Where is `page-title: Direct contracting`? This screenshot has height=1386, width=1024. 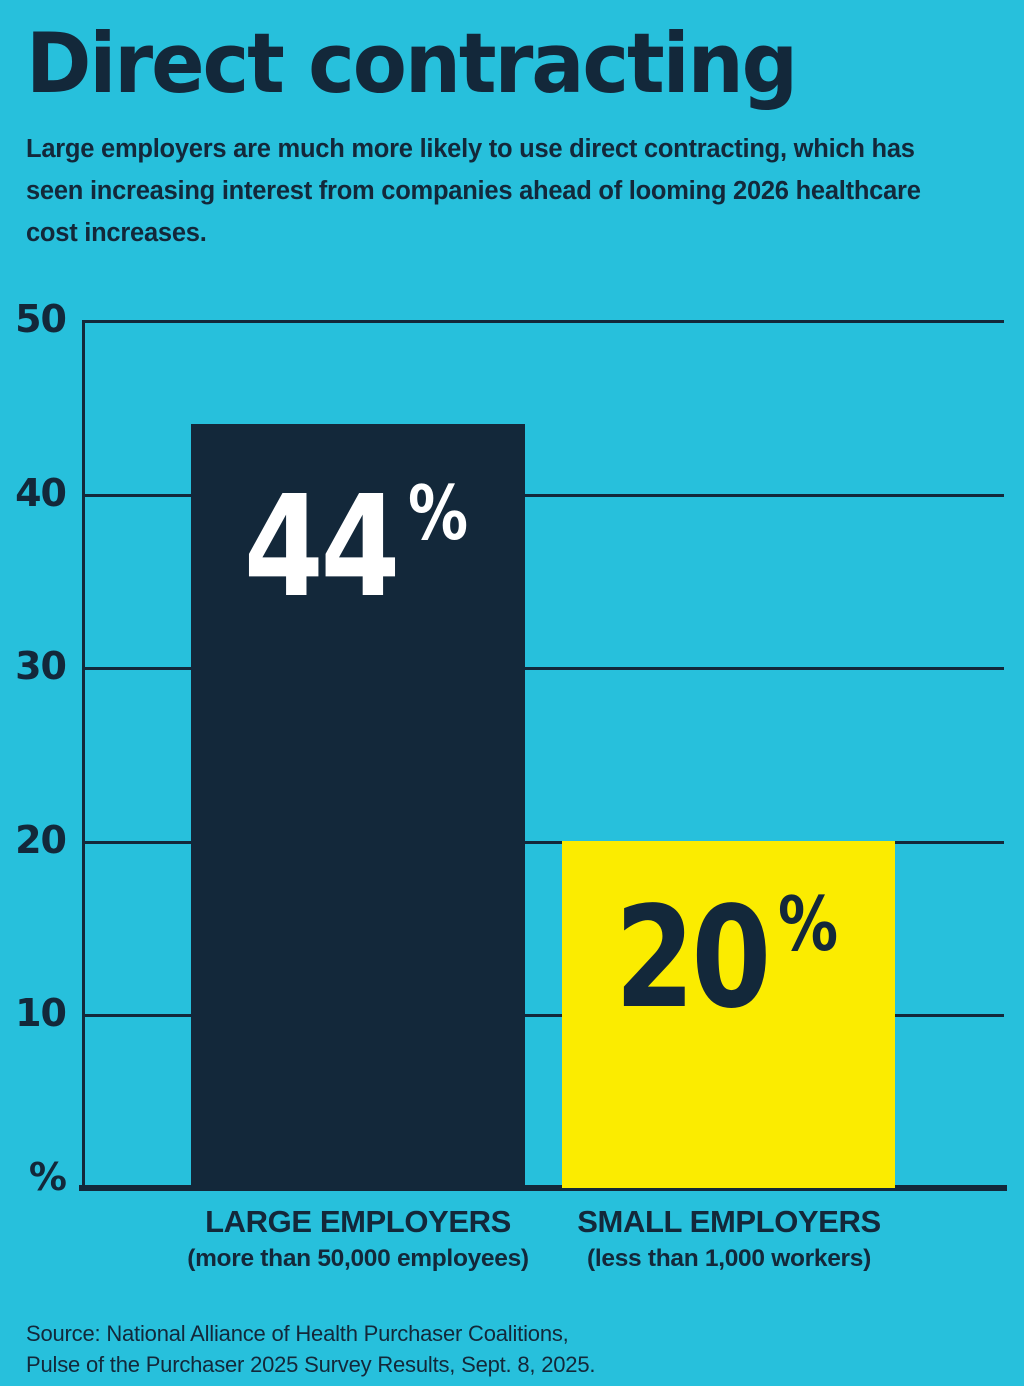
page-title: Direct contracting is located at coordinates (412, 63).